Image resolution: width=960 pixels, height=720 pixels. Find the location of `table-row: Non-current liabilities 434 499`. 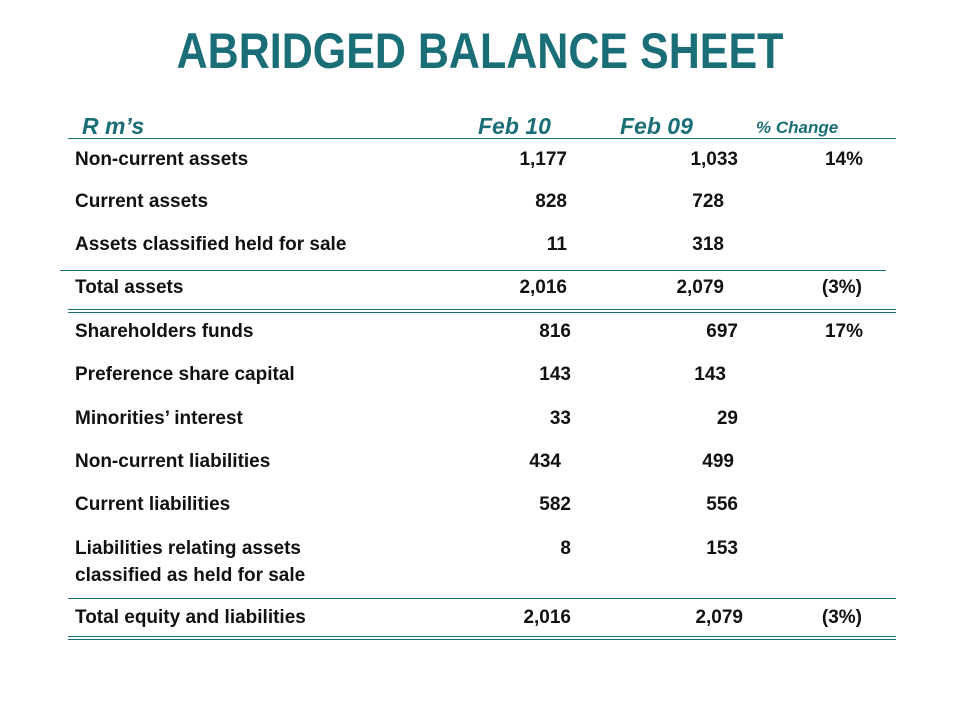

table-row: Non-current liabilities 434 499 is located at coordinates (480, 463).